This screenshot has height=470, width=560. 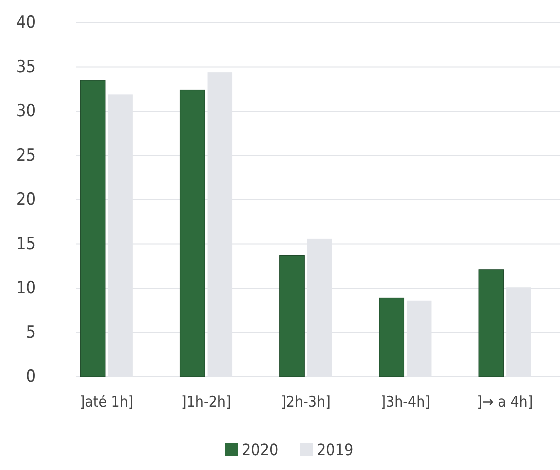 I want to click on x-tick-label: ]2h-3h], so click(x=306, y=402).